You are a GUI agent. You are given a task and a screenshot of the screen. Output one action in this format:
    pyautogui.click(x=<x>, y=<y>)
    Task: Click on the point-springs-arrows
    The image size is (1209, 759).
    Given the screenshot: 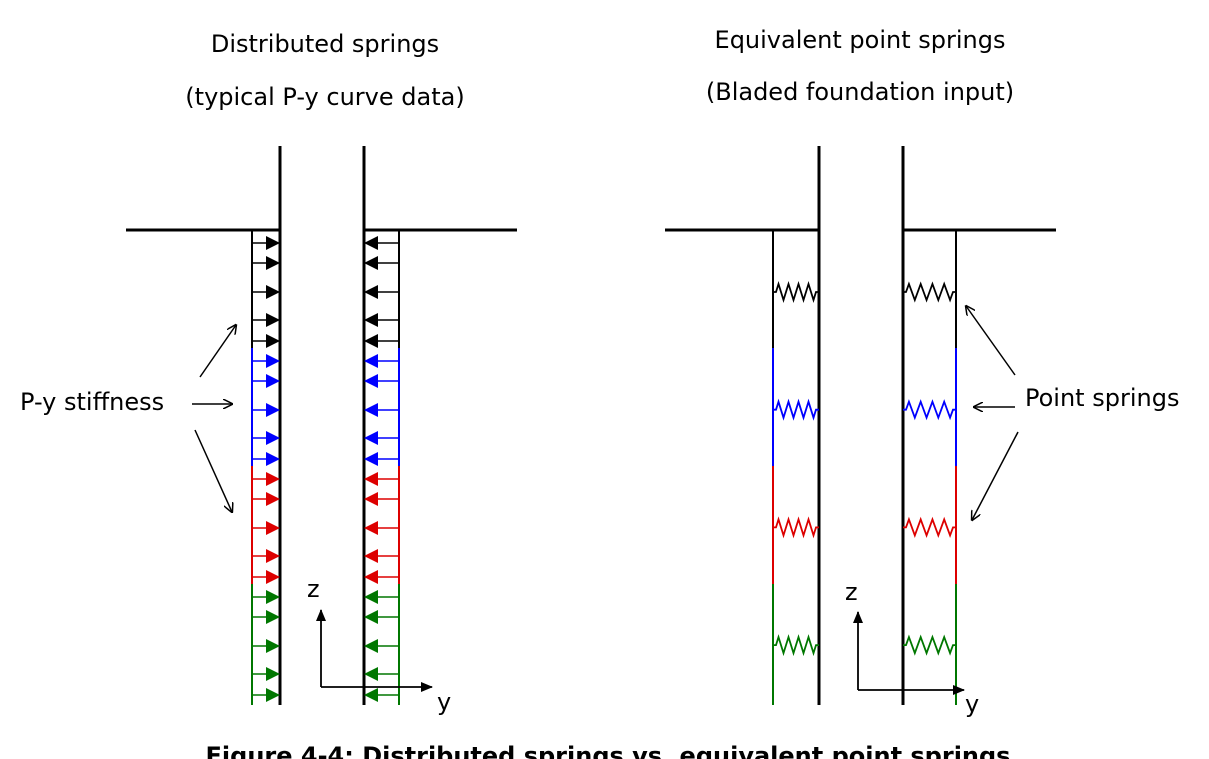 What is the action you would take?
    pyautogui.click(x=992, y=413)
    